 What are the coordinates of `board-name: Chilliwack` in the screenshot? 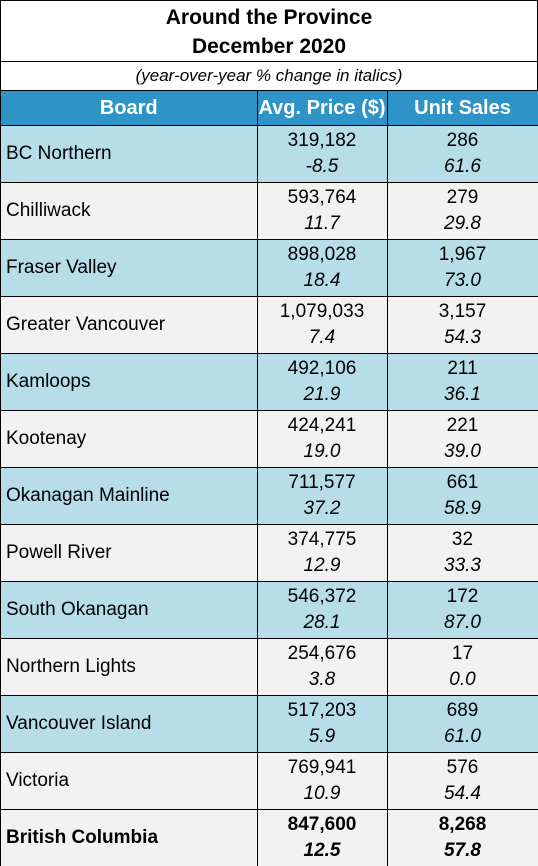 It's located at (129, 211).